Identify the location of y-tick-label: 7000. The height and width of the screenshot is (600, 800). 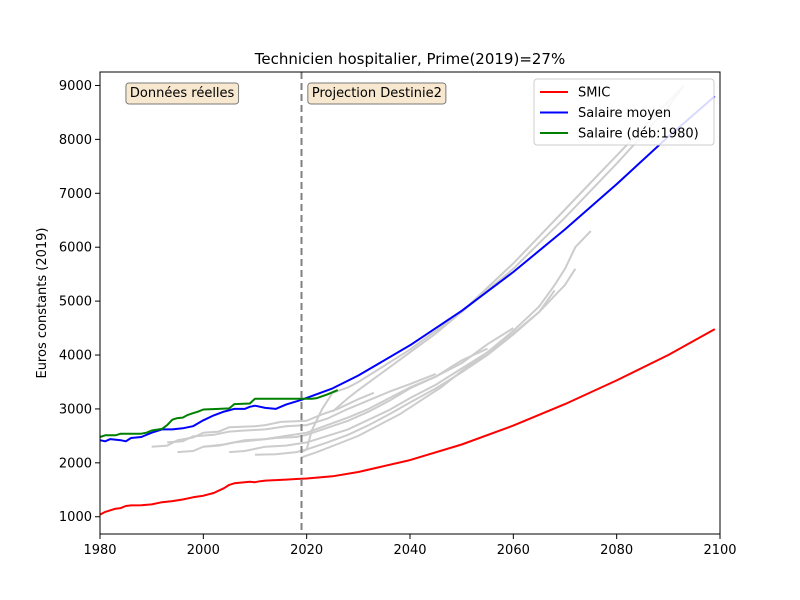
(75, 194).